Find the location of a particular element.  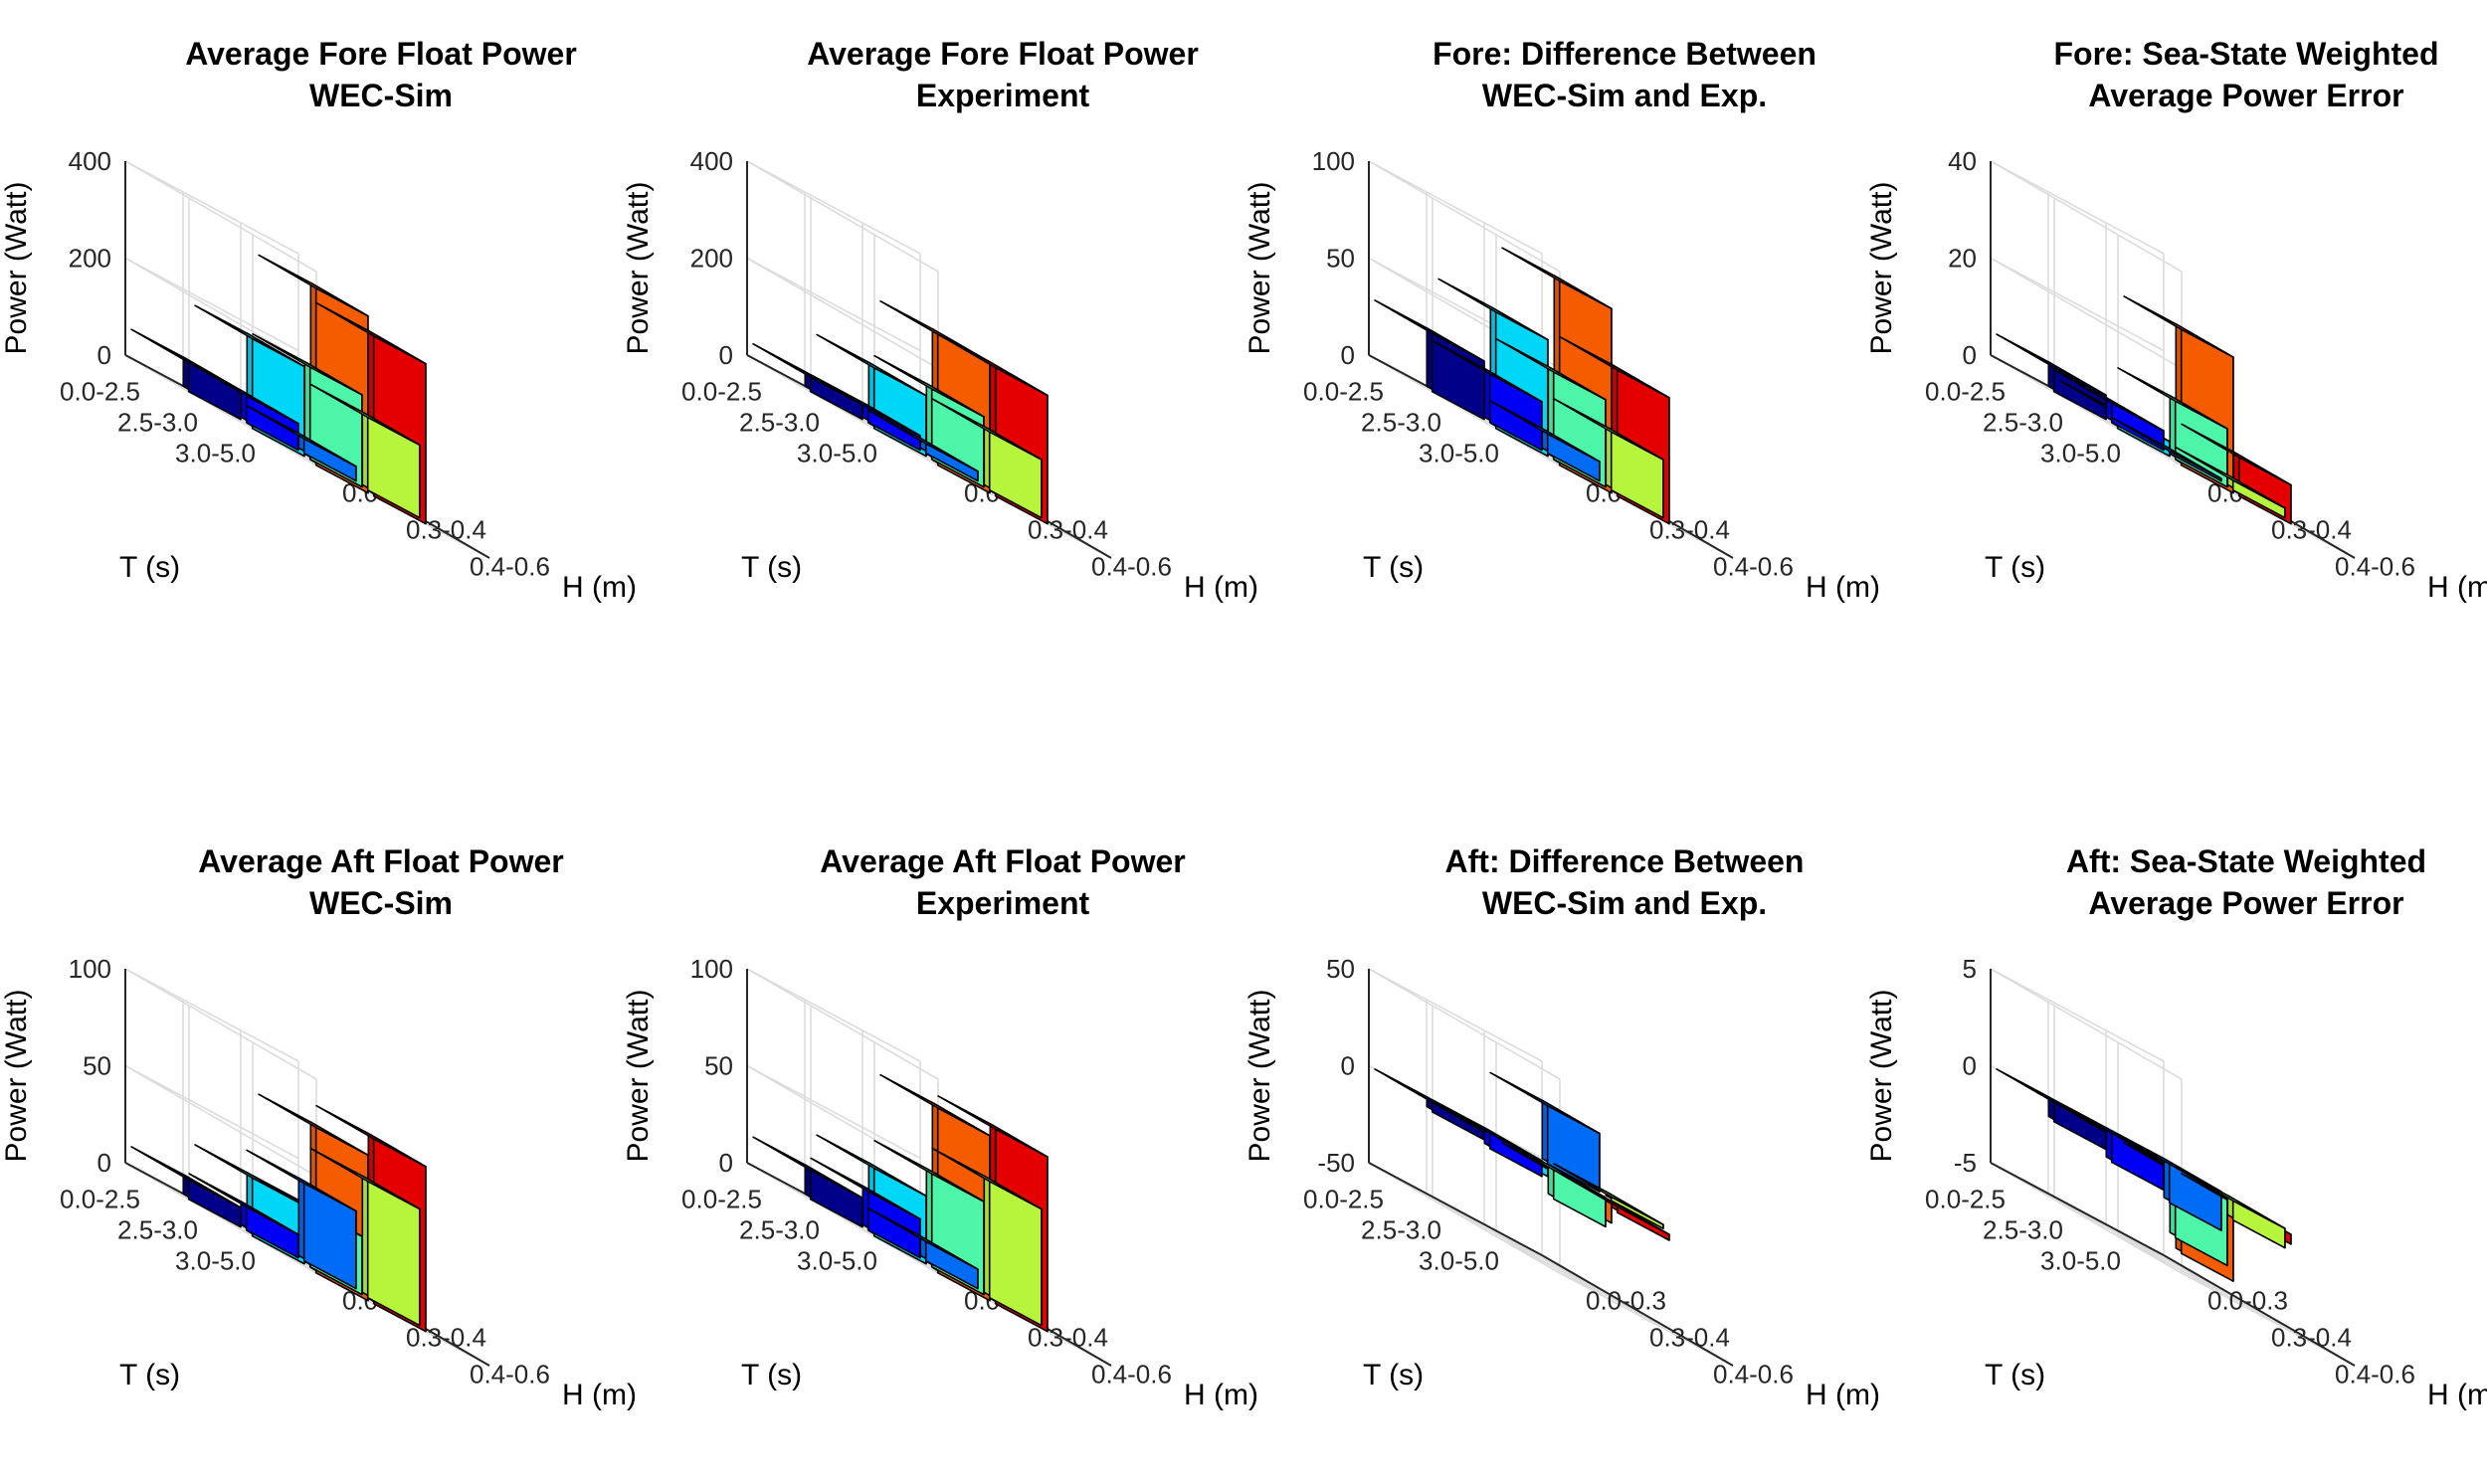

h-tick-label: 0.3-0.4 is located at coordinates (2312, 1338).